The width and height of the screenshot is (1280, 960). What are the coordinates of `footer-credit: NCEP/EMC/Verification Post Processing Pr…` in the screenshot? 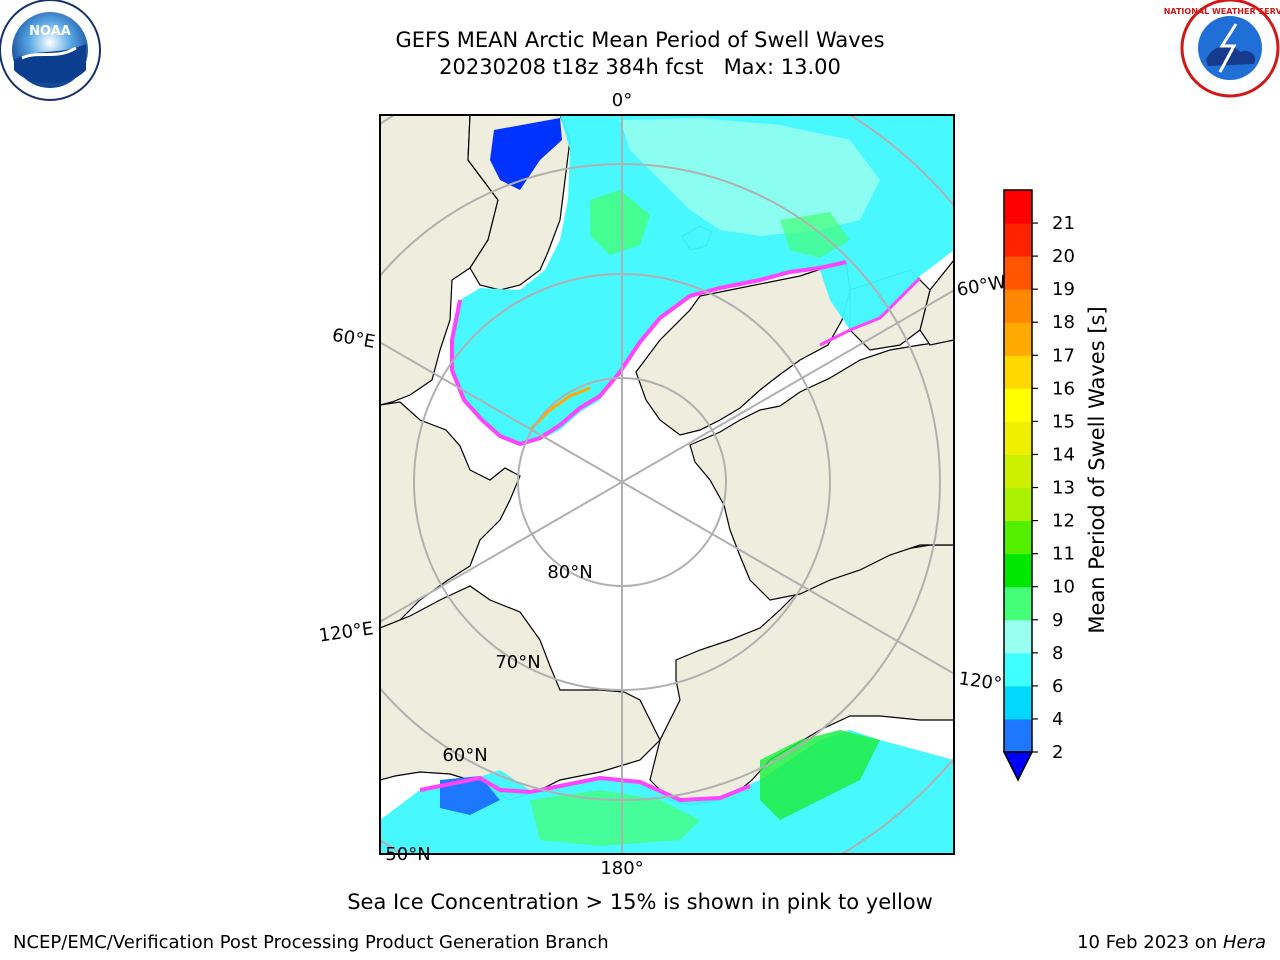 It's located at (311, 942).